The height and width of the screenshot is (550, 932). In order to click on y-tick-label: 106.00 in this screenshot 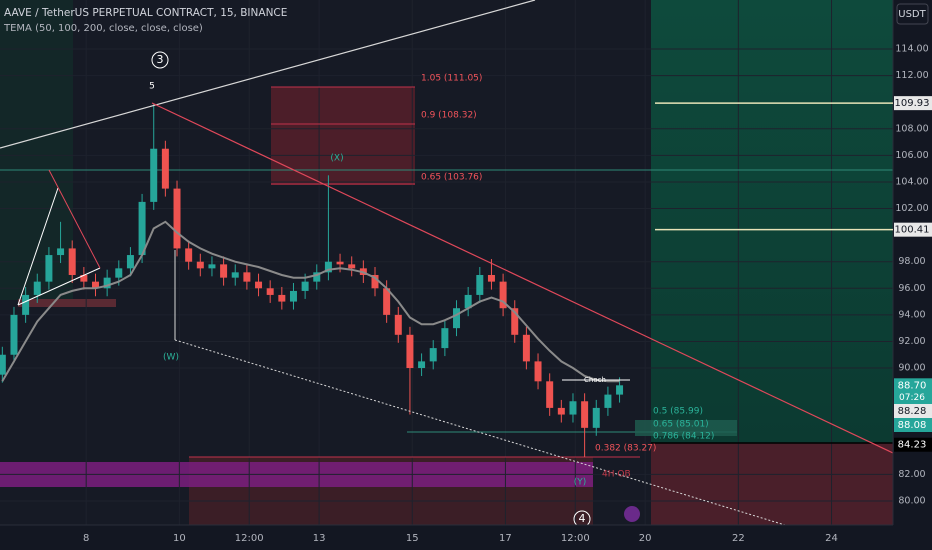, I will do `click(911, 155)`.